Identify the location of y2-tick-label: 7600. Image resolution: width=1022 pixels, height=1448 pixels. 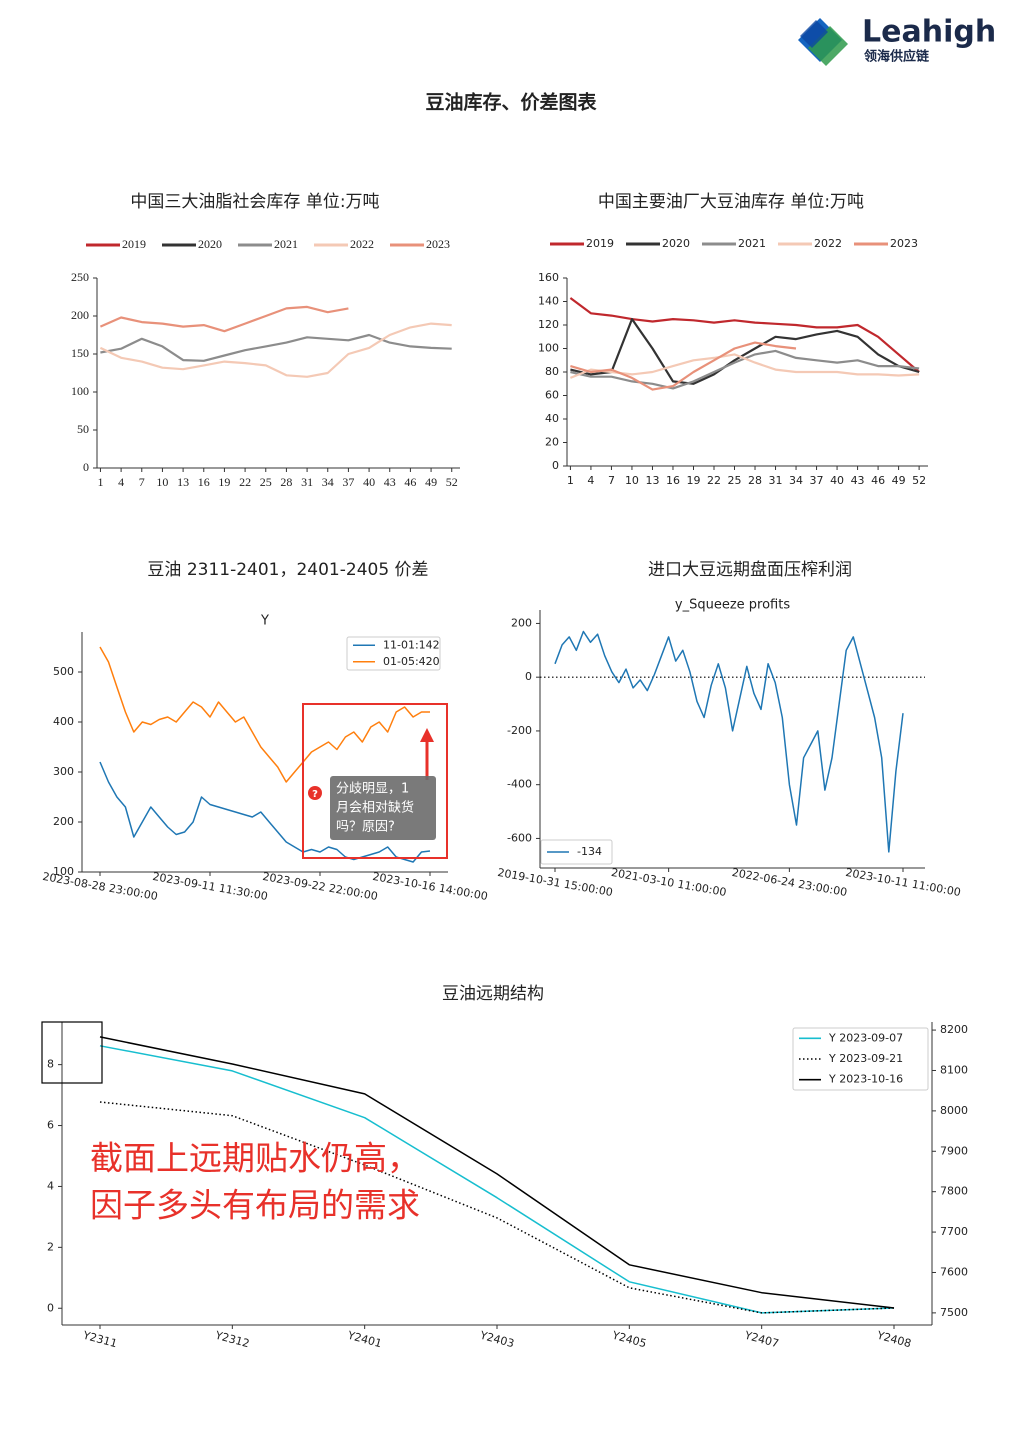
(954, 1271).